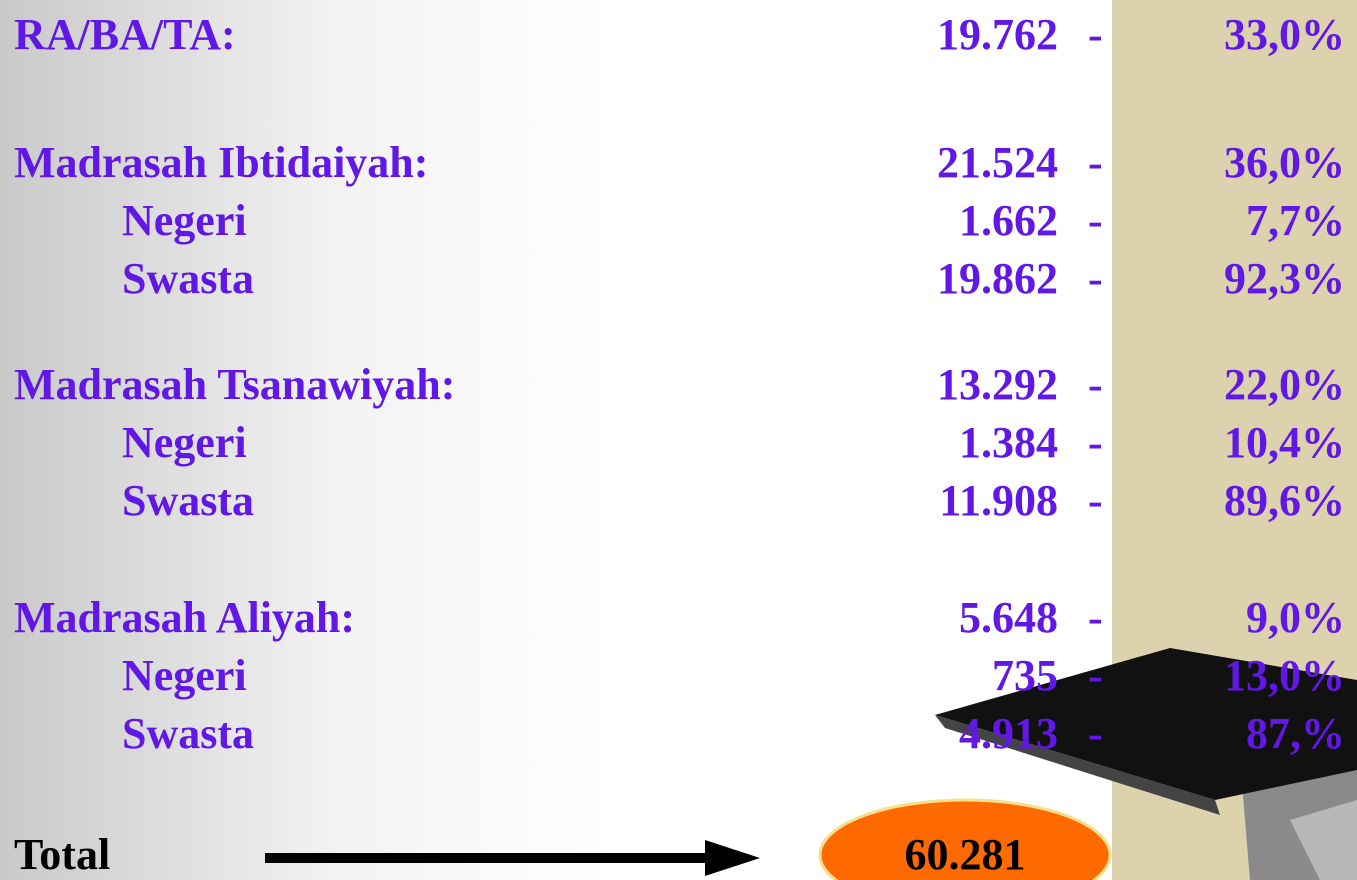 This screenshot has width=1357, height=880. I want to click on row-number: 1.384, so click(1008, 442).